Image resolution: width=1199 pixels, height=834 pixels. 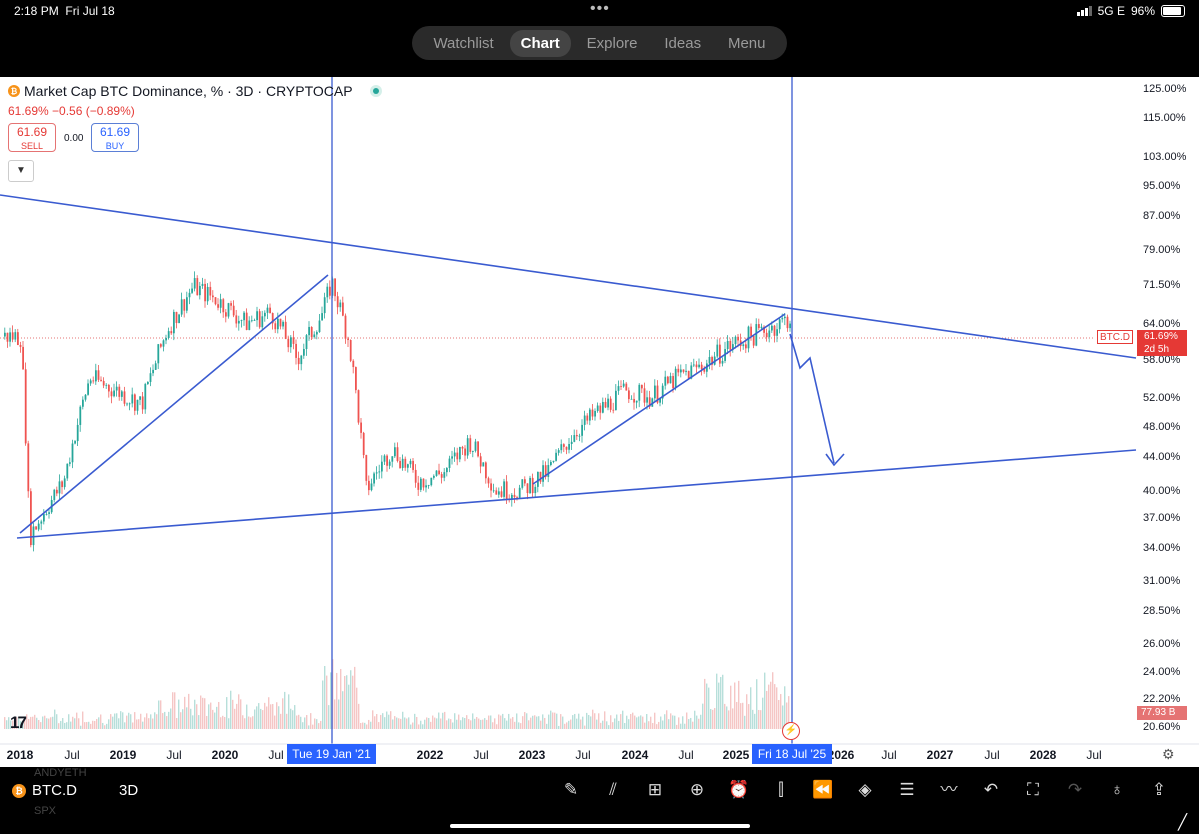 What do you see at coordinates (781, 789) in the screenshot?
I see `chart-type-icon: ⫿` at bounding box center [781, 789].